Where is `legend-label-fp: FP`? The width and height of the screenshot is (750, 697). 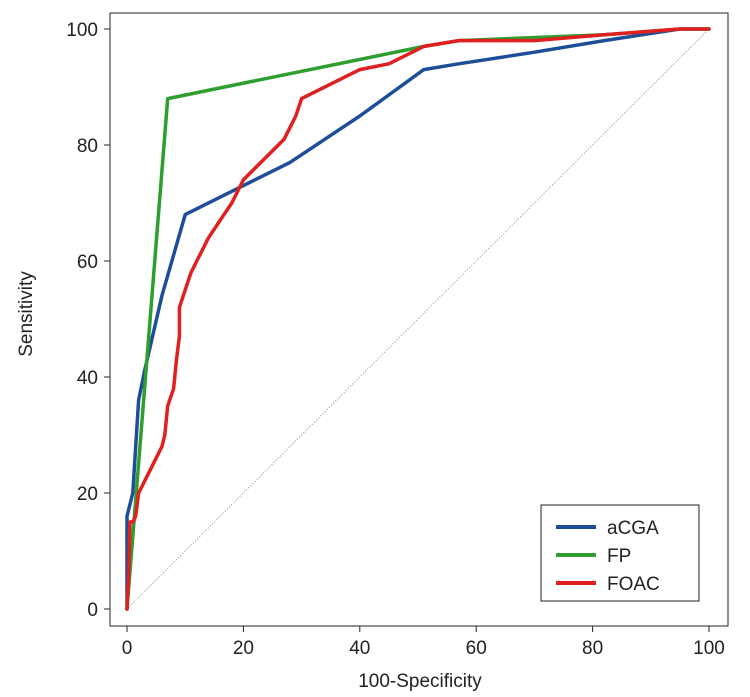 legend-label-fp: FP is located at coordinates (619, 556).